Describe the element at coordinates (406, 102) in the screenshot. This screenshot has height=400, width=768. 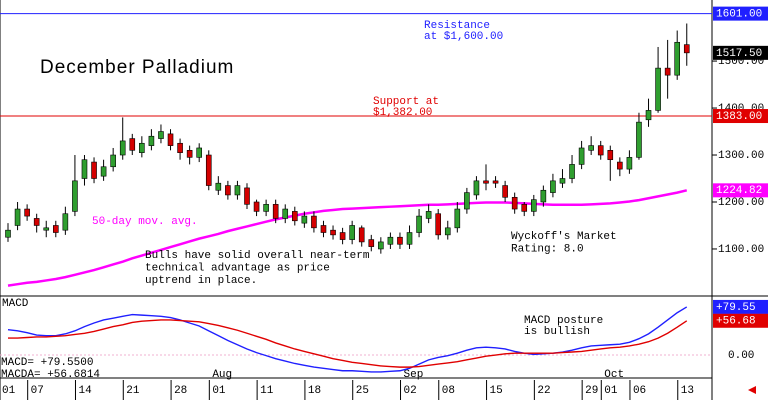
I see `level-note: Support at` at that location.